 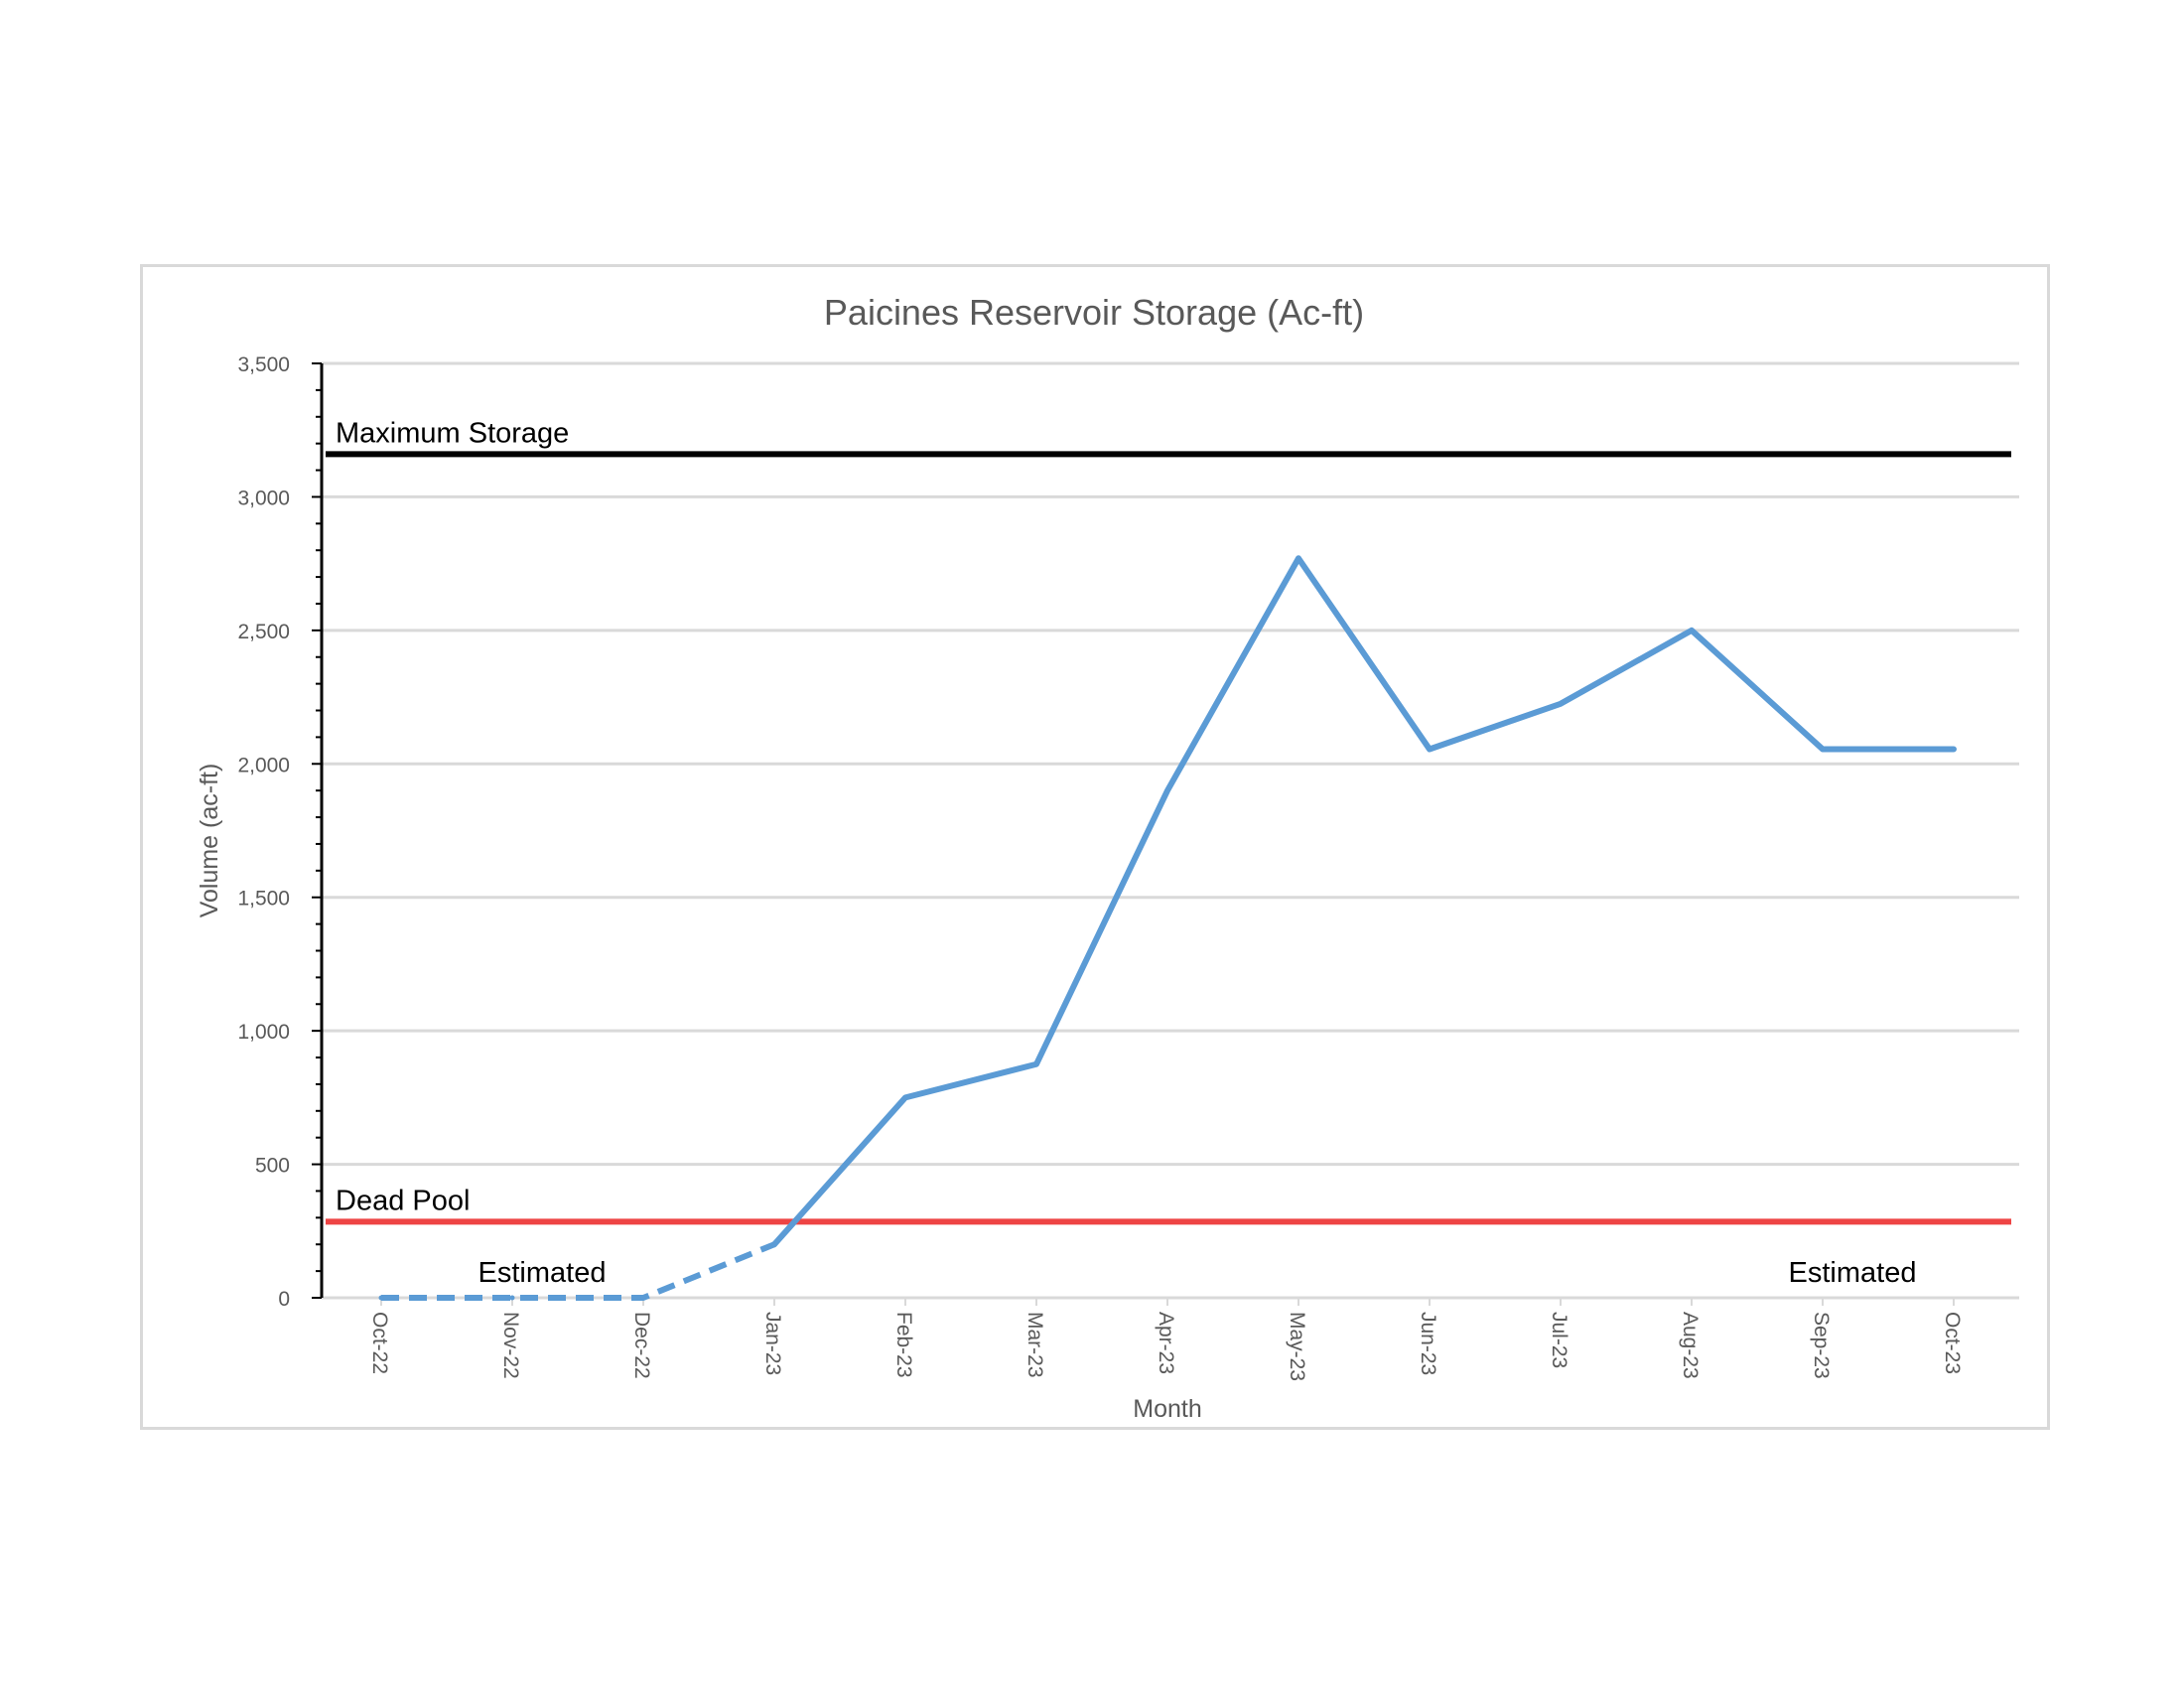 I want to click on x-tick-label: Oct-22, so click(x=379, y=1343).